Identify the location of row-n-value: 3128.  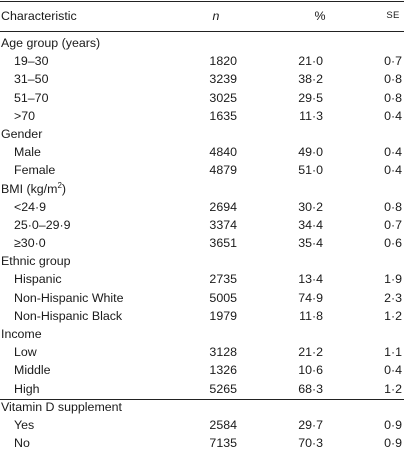
(223, 352).